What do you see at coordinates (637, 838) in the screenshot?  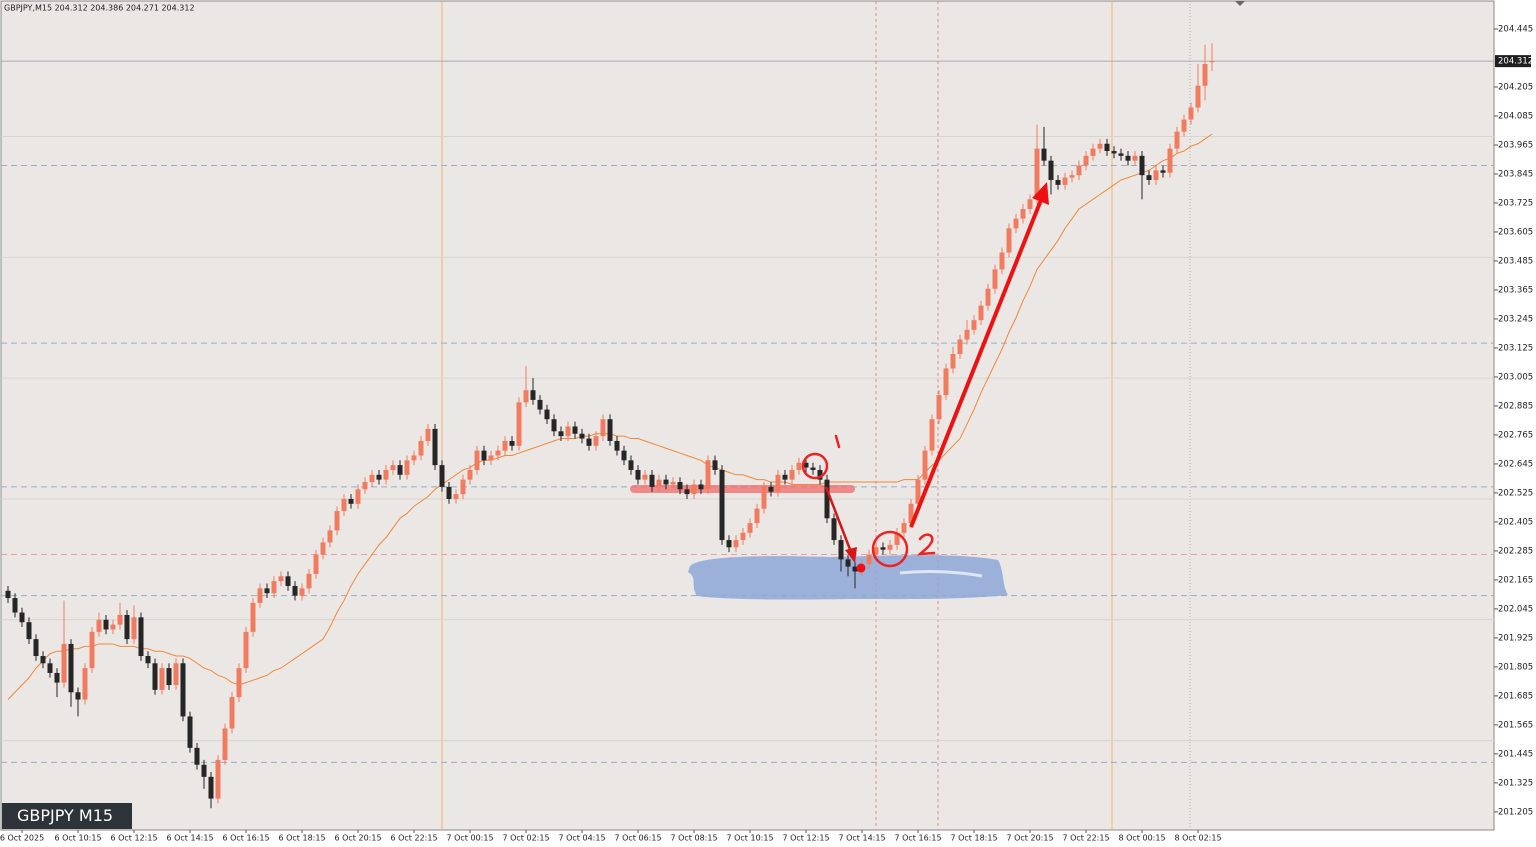 I see `x-tick-label: 7 Oct 06:15` at bounding box center [637, 838].